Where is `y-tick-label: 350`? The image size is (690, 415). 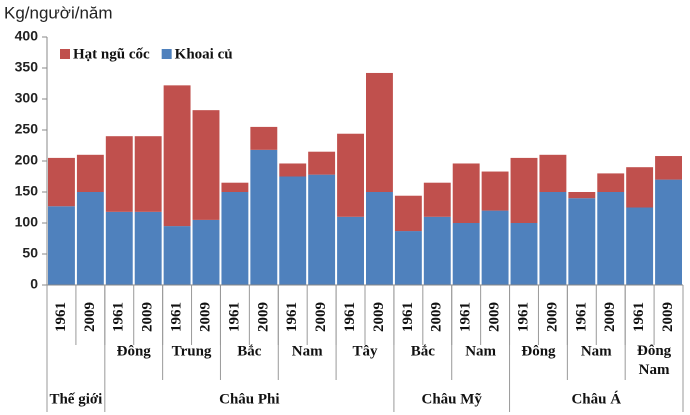
y-tick-label: 350 is located at coordinates (27, 67).